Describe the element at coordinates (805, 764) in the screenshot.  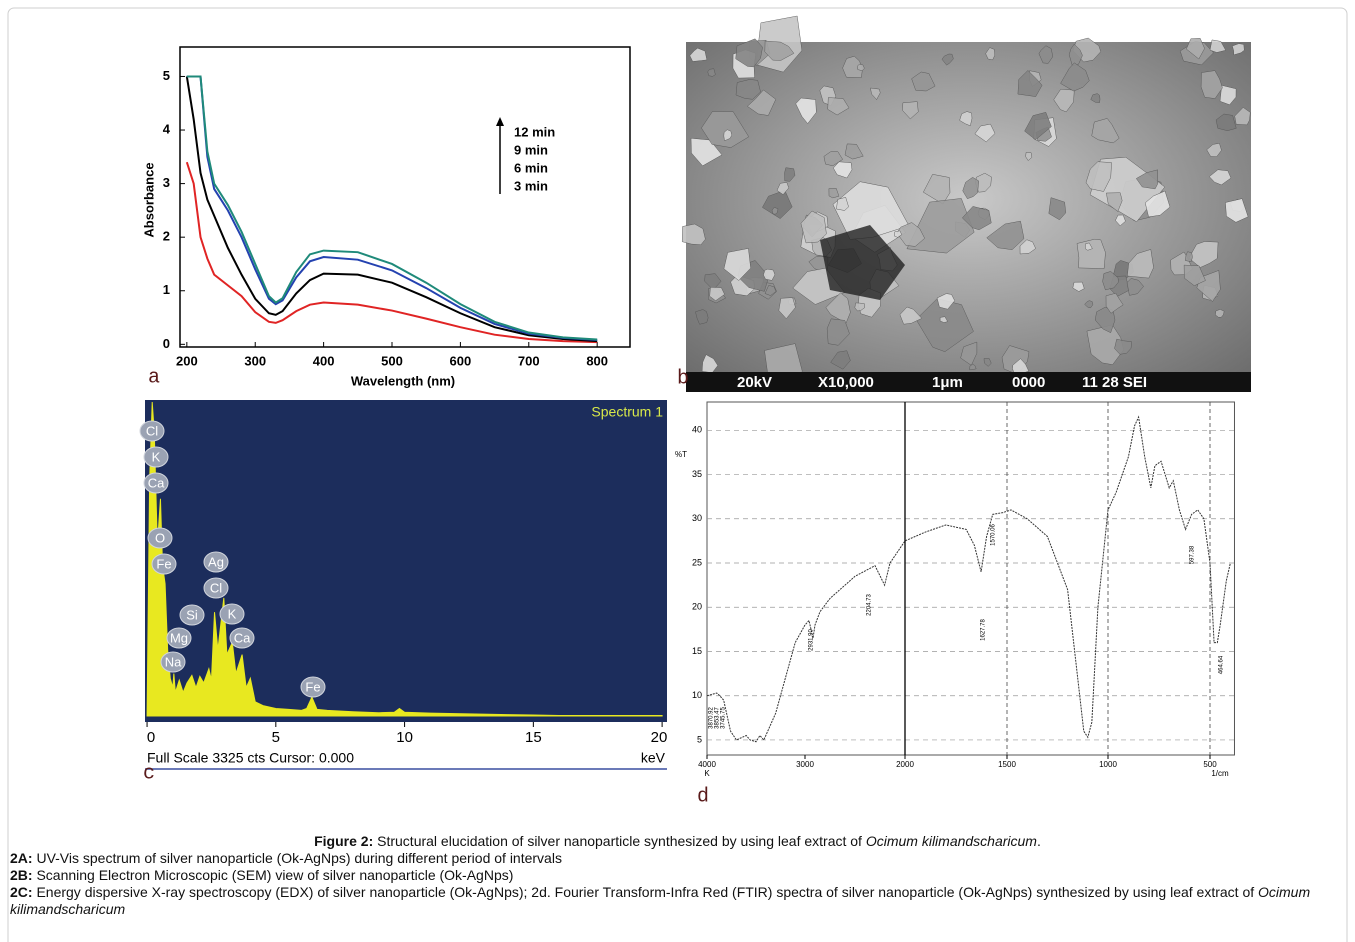
I see `x-tick-label: 3000` at that location.